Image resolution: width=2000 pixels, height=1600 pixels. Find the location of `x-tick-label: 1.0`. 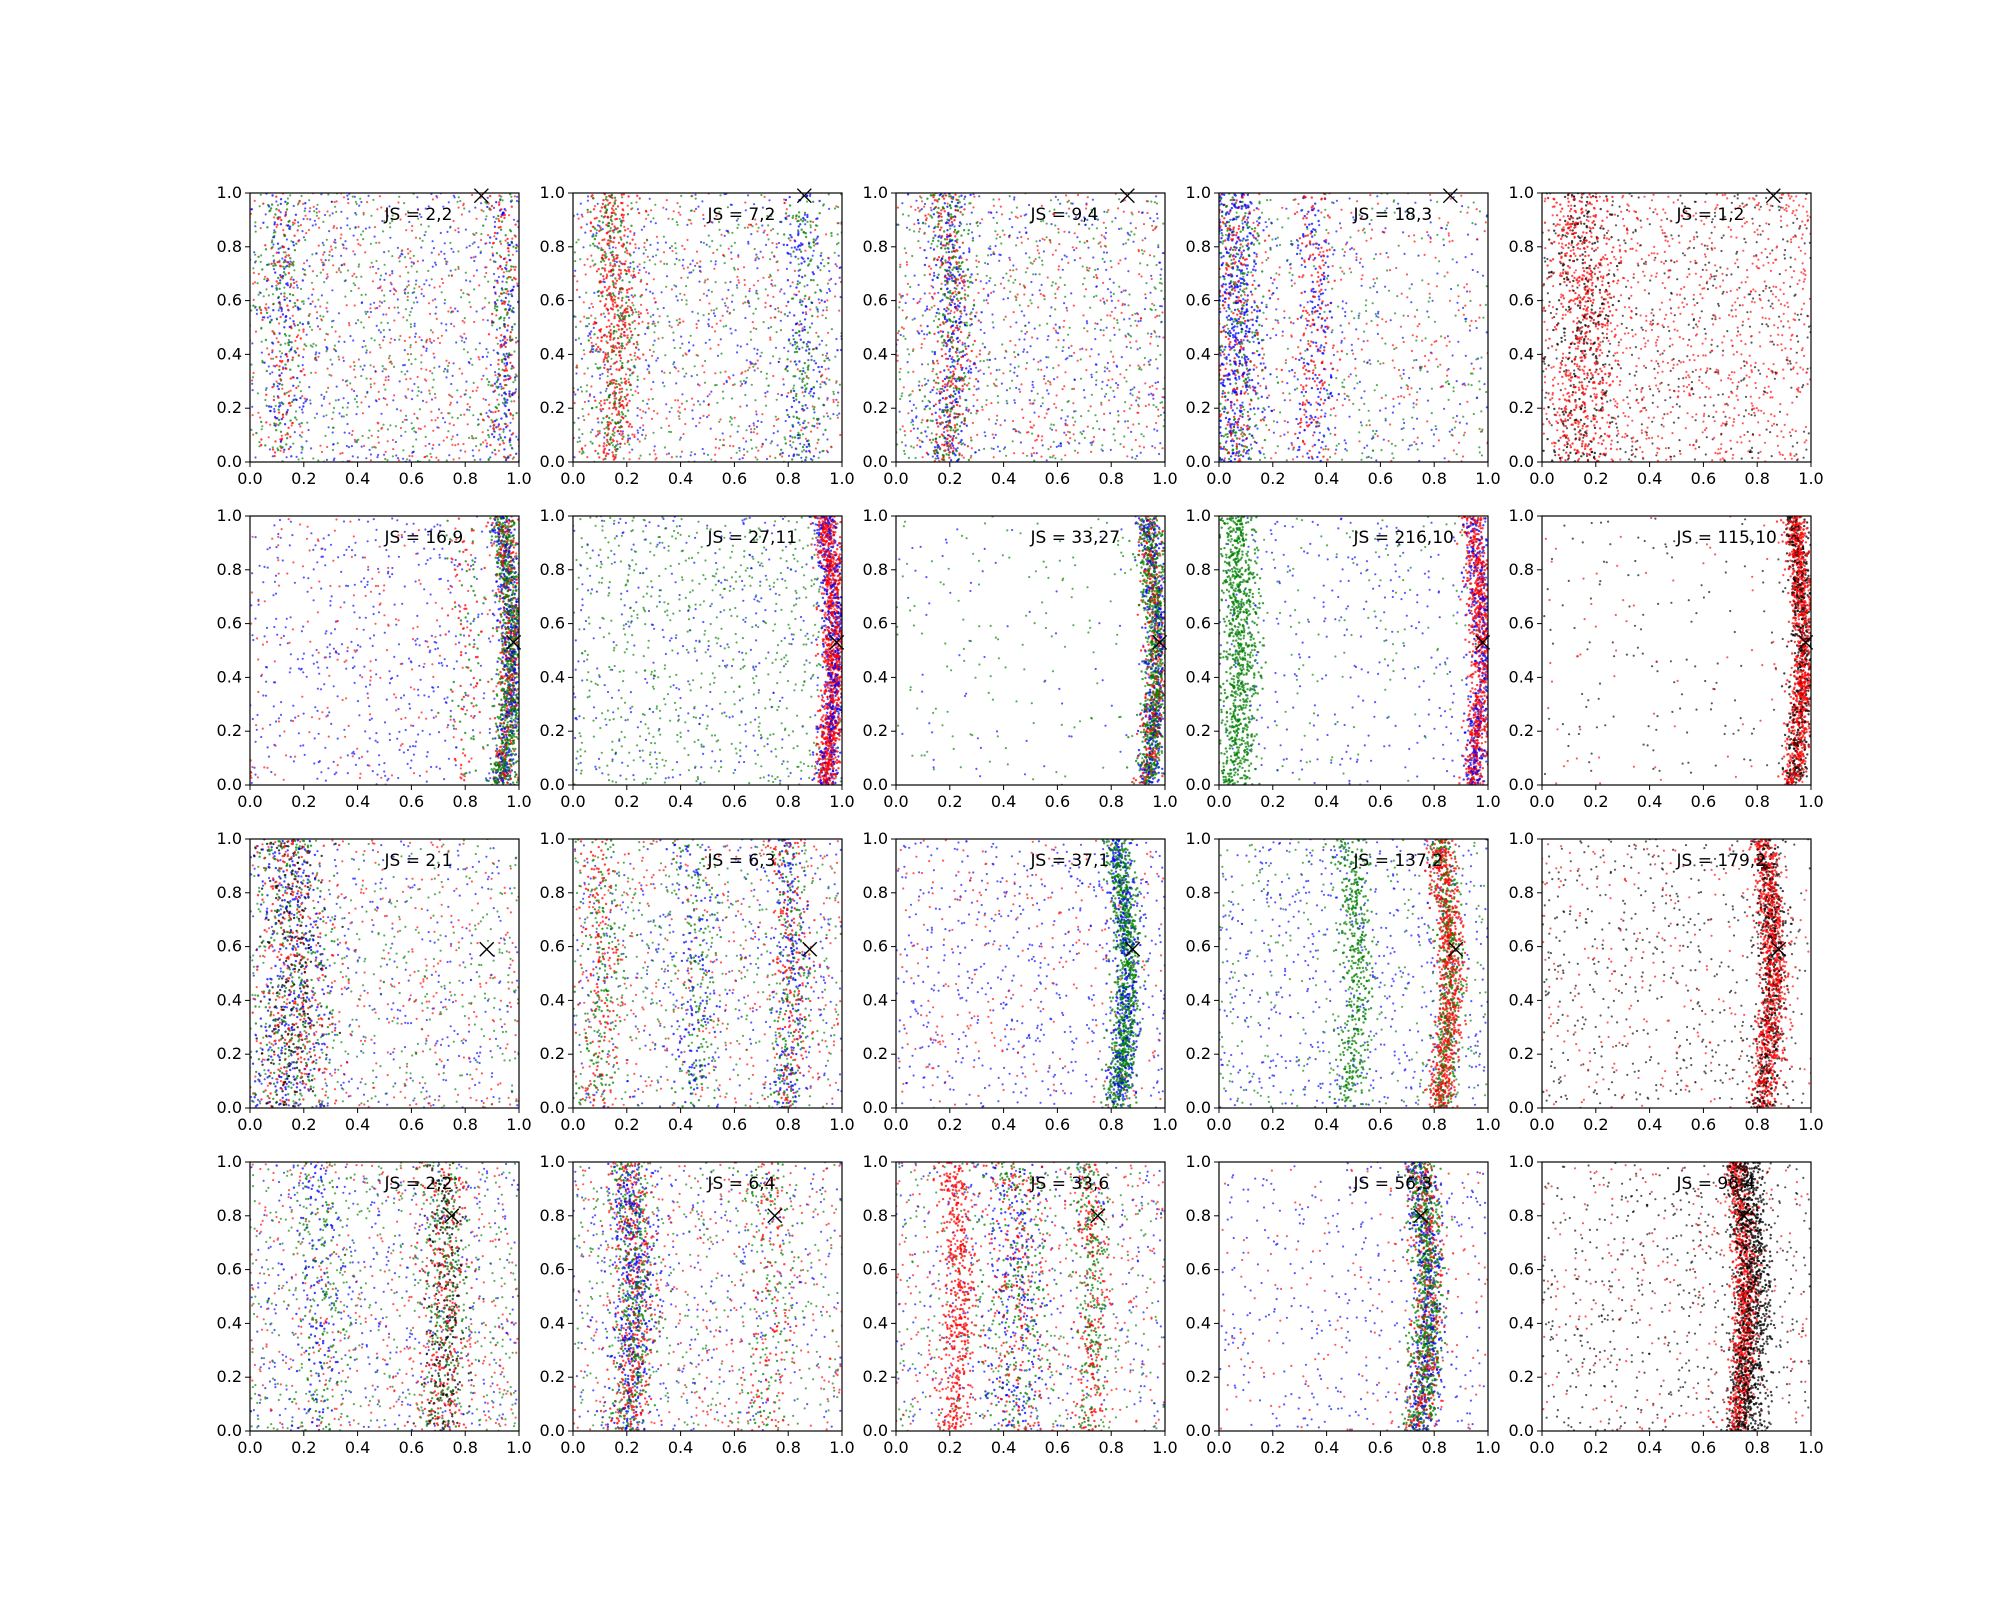

x-tick-label: 1.0 is located at coordinates (841, 478).